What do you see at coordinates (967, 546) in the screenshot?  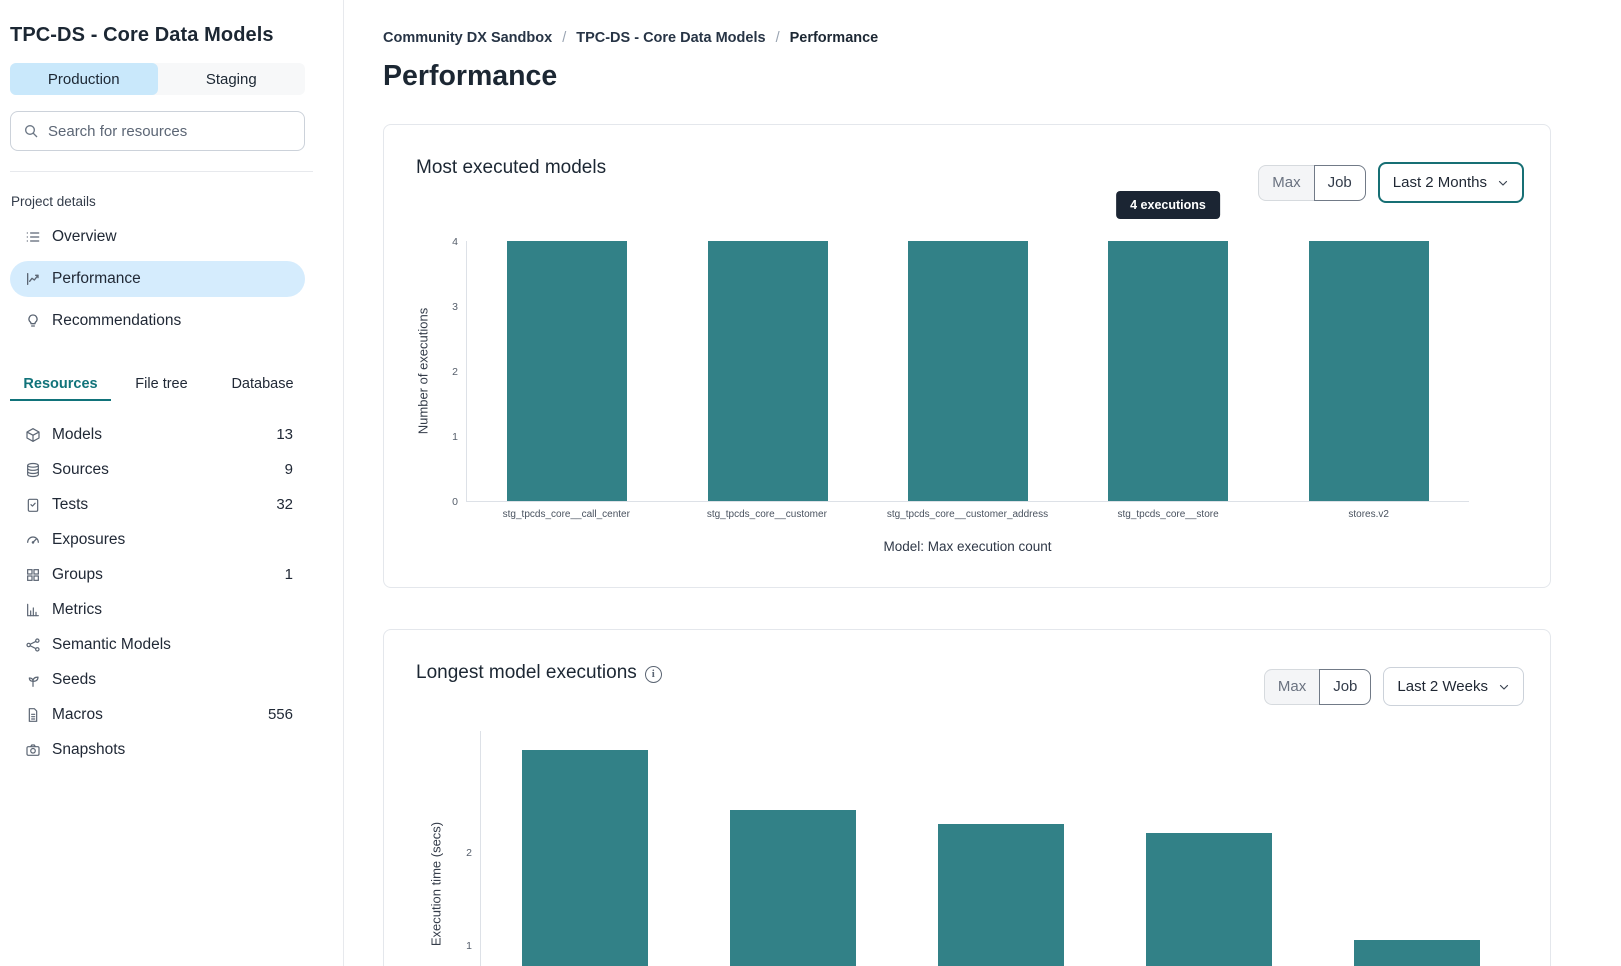 I see `x-axis-title: Model: Max execution count` at bounding box center [967, 546].